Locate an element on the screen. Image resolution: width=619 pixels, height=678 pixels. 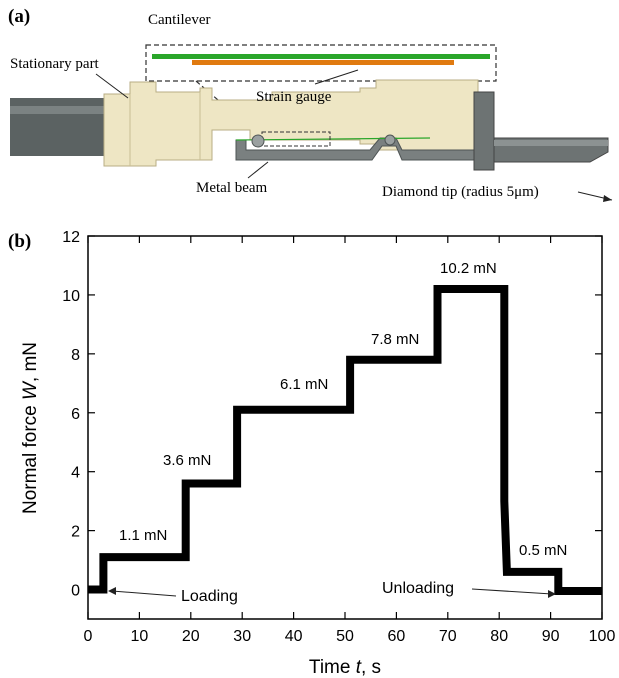
y-tick-label-0: 0 is located at coordinates (75, 591).